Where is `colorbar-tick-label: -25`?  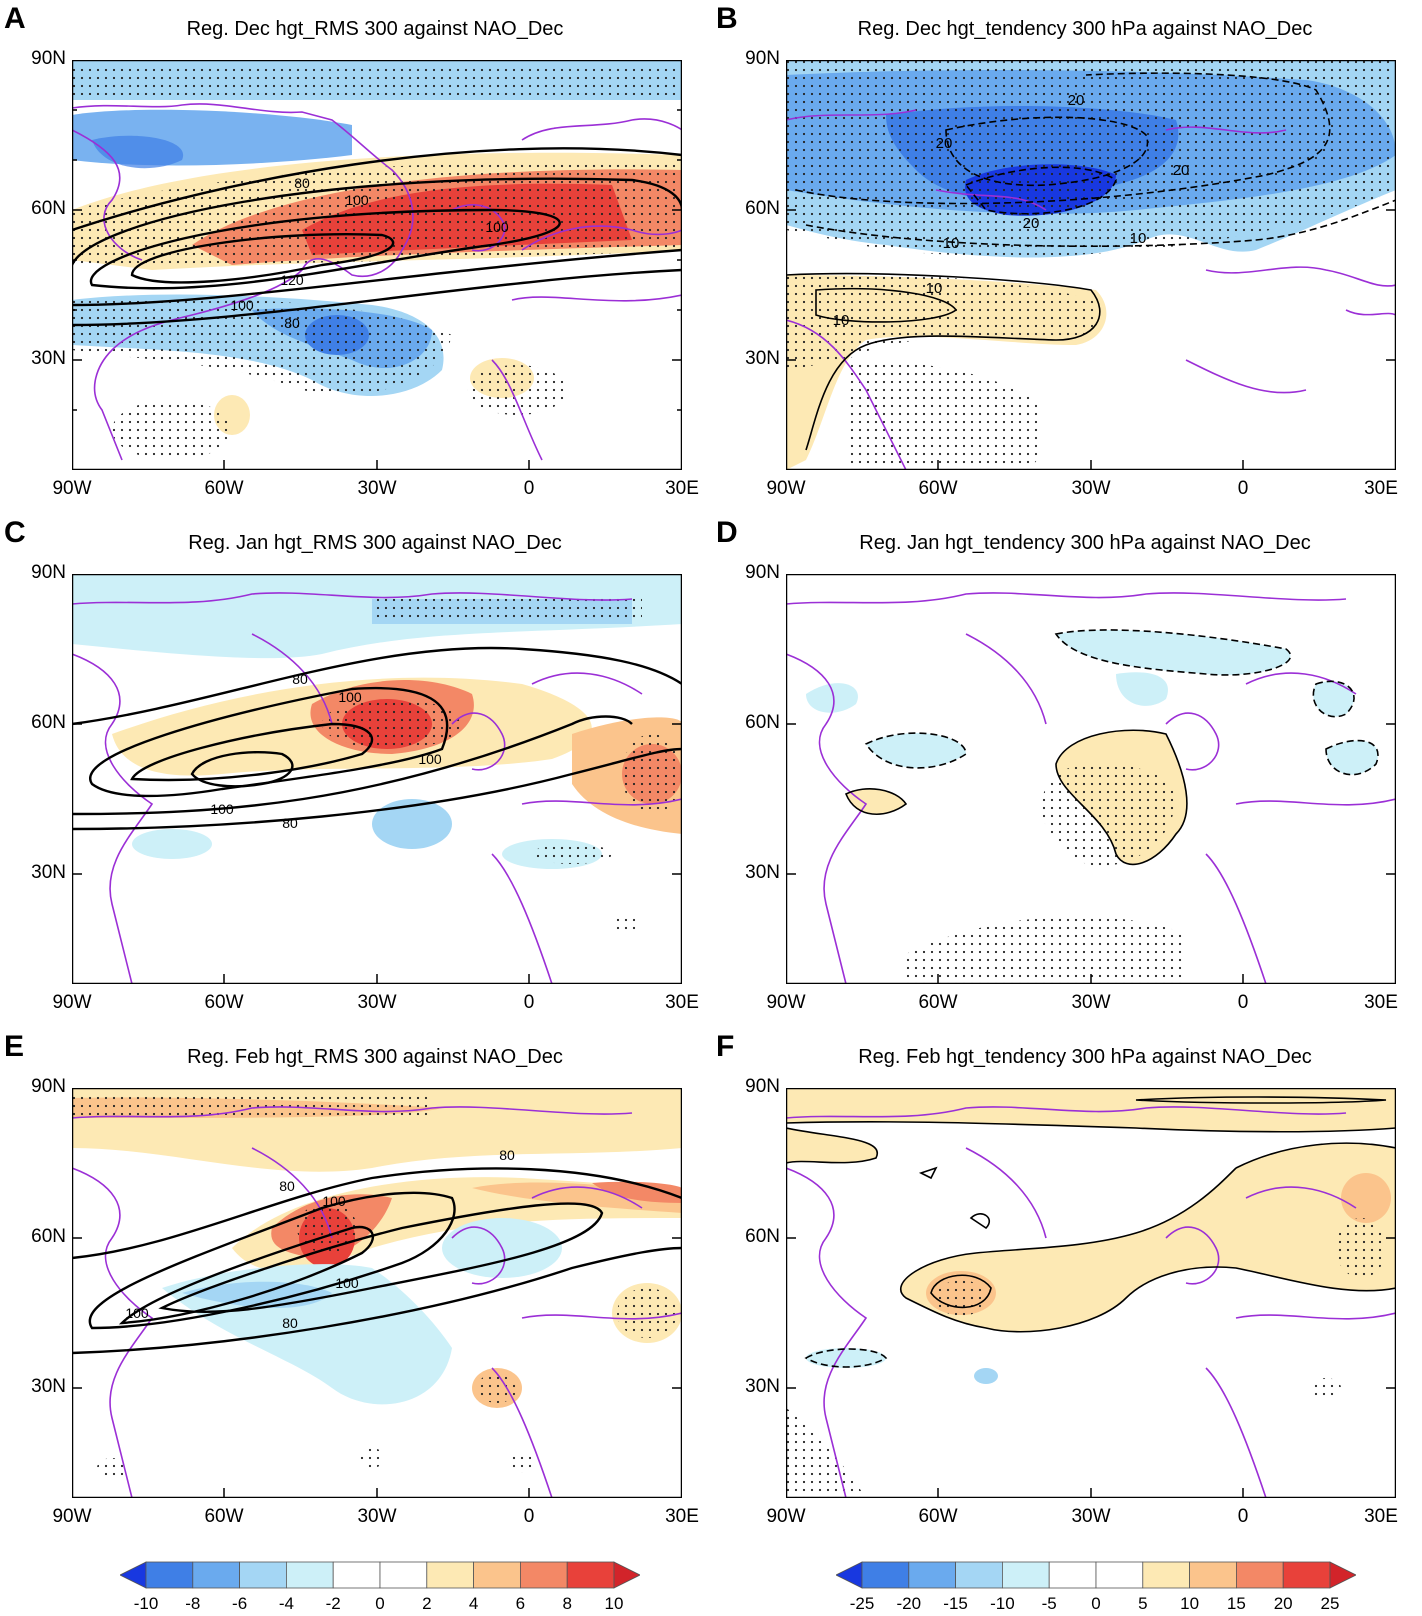 colorbar-tick-label: -25 is located at coordinates (862, 1603).